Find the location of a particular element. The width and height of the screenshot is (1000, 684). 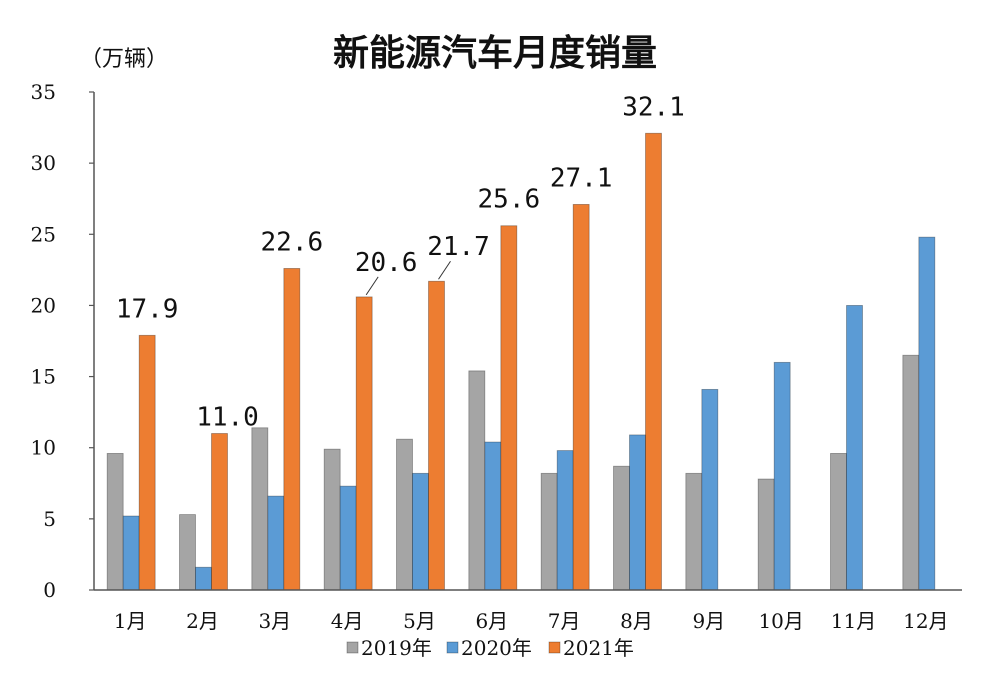

x-tick-label: 10月 is located at coordinates (780, 621).